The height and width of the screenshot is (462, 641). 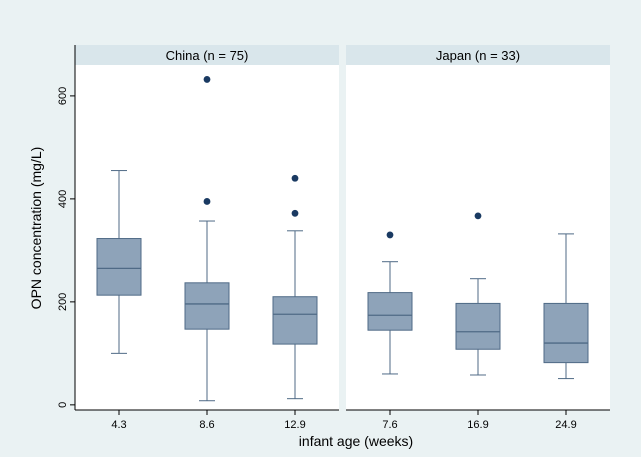 I want to click on panel-title: China (n = 75), so click(x=207, y=55).